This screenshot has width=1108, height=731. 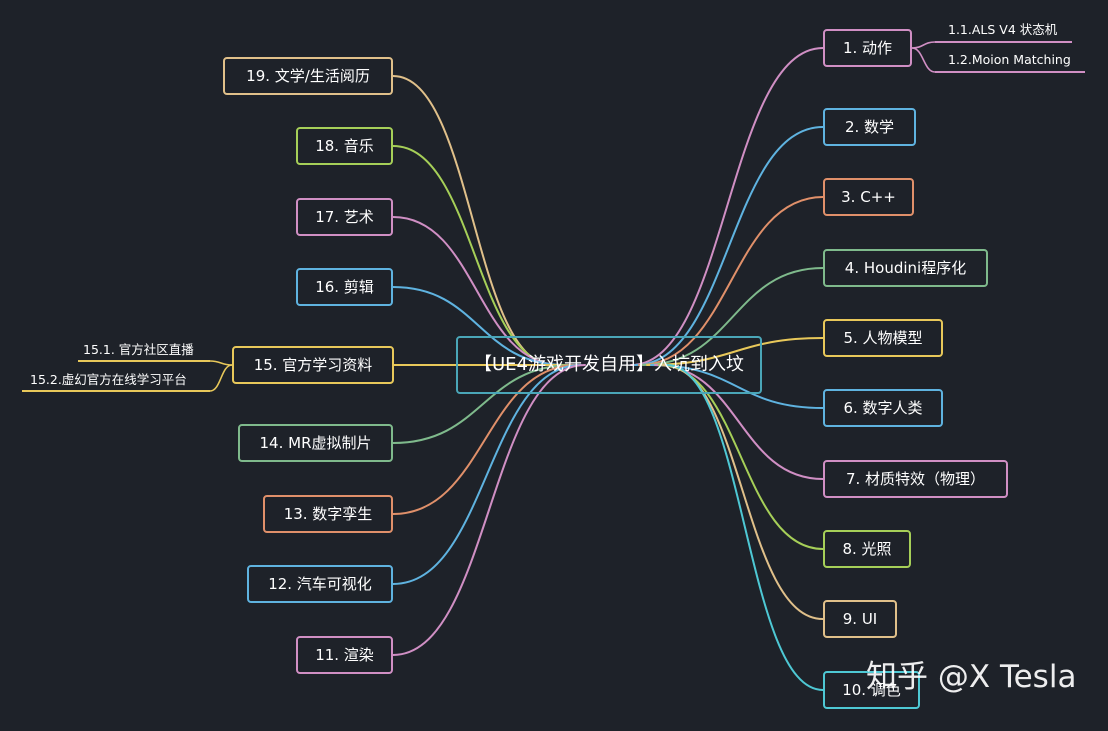 I want to click on branch-node-right-4: 4. Houdini程序化, so click(x=905, y=268).